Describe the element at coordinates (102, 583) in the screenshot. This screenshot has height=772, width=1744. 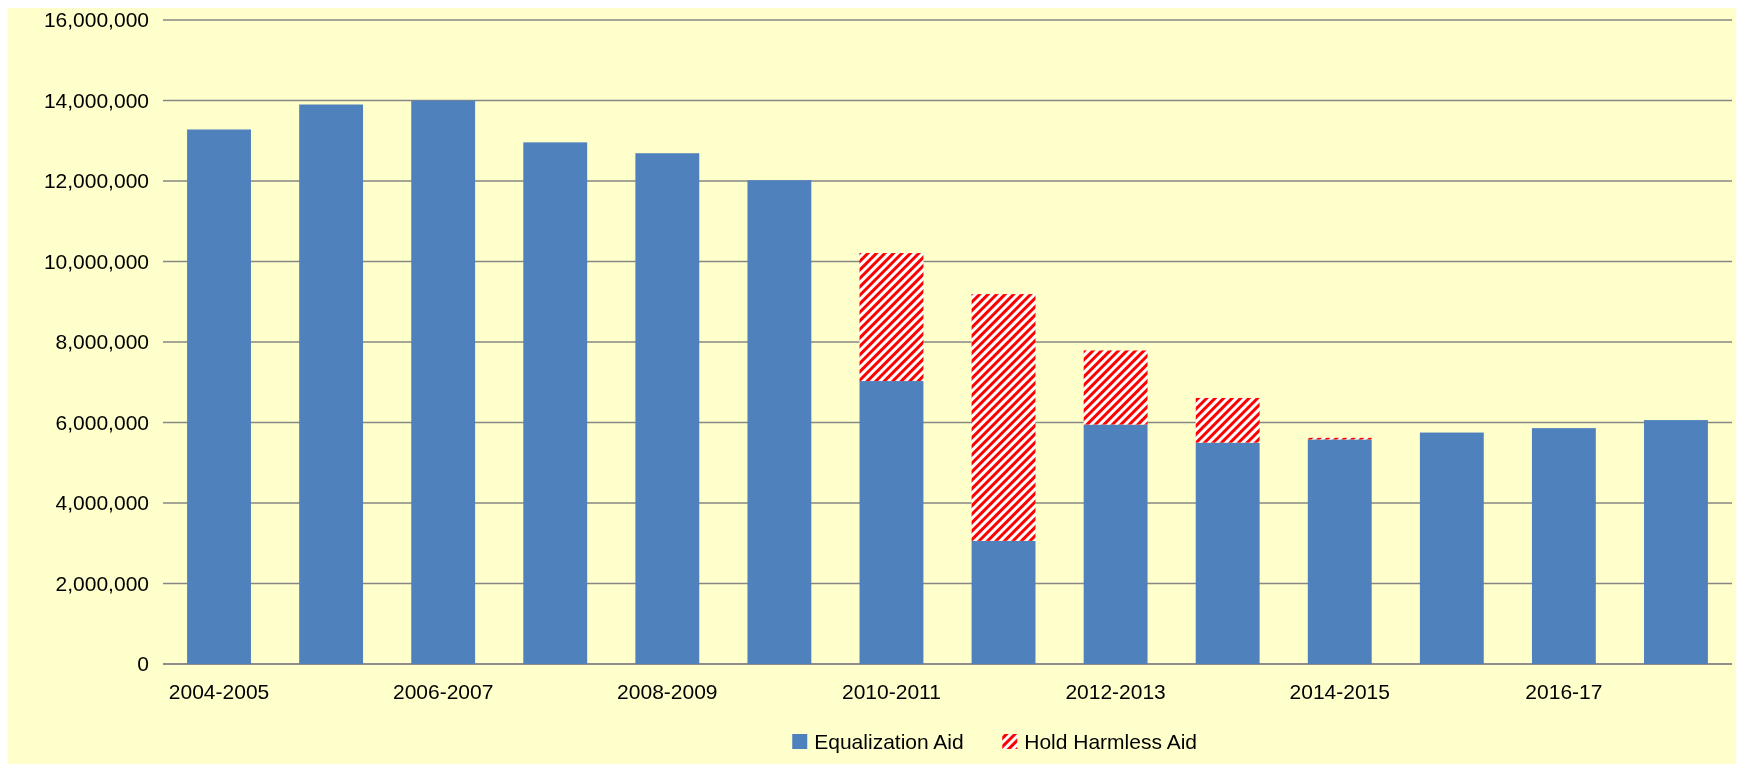
I see `y-tick-label: 2,000,000` at that location.